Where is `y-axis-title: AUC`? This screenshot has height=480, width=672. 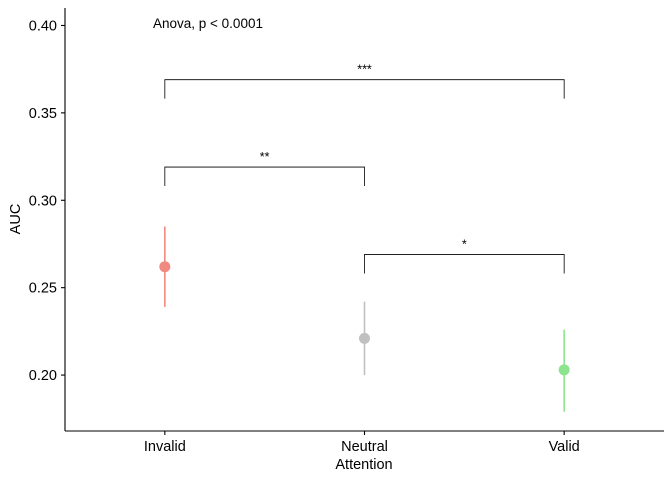
y-axis-title: AUC is located at coordinates (16, 219).